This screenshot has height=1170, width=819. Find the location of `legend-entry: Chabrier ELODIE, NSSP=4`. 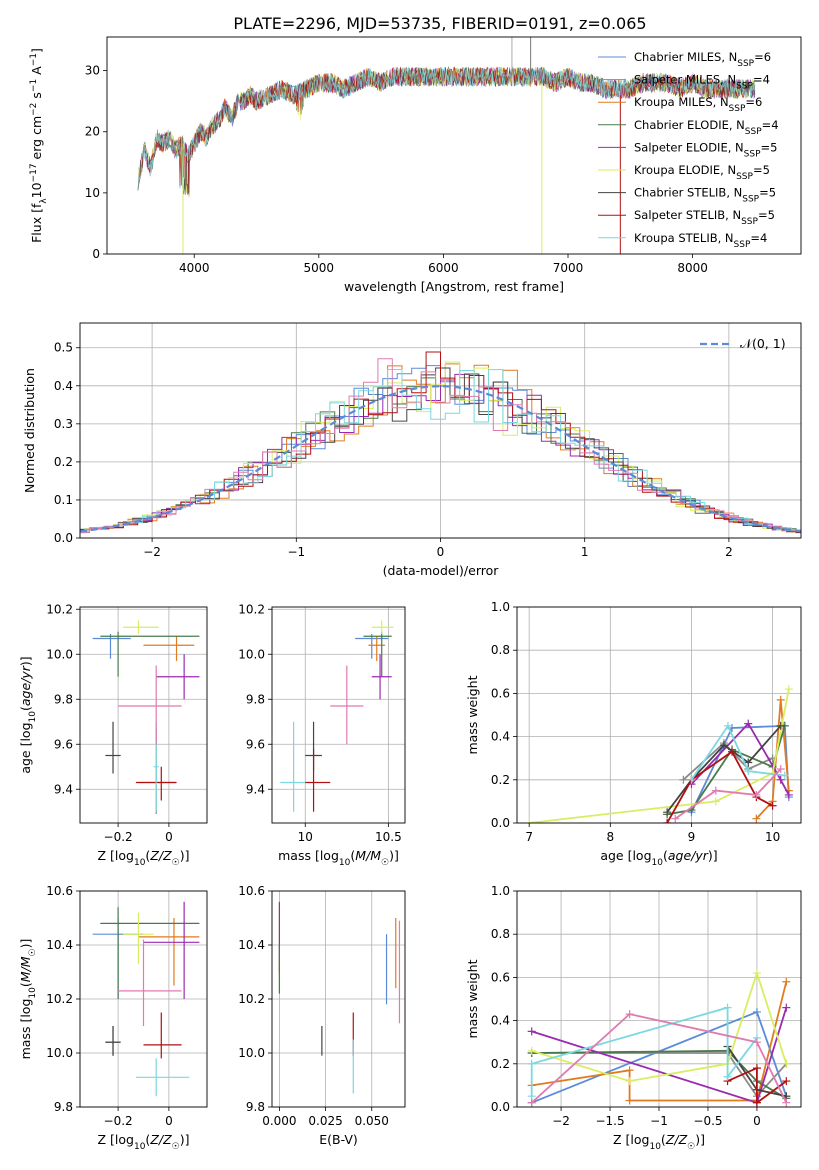

legend-entry: Chabrier ELODIE, NSSP=4 is located at coordinates (706, 127).